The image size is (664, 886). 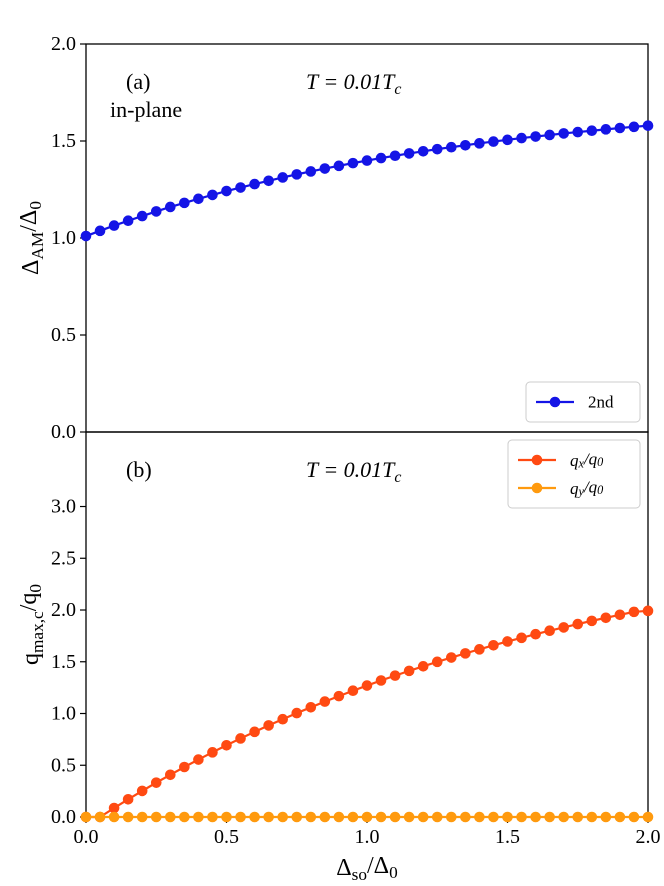 What do you see at coordinates (35, 205) in the screenshot?
I see `y-axis-label-part: 0` at bounding box center [35, 205].